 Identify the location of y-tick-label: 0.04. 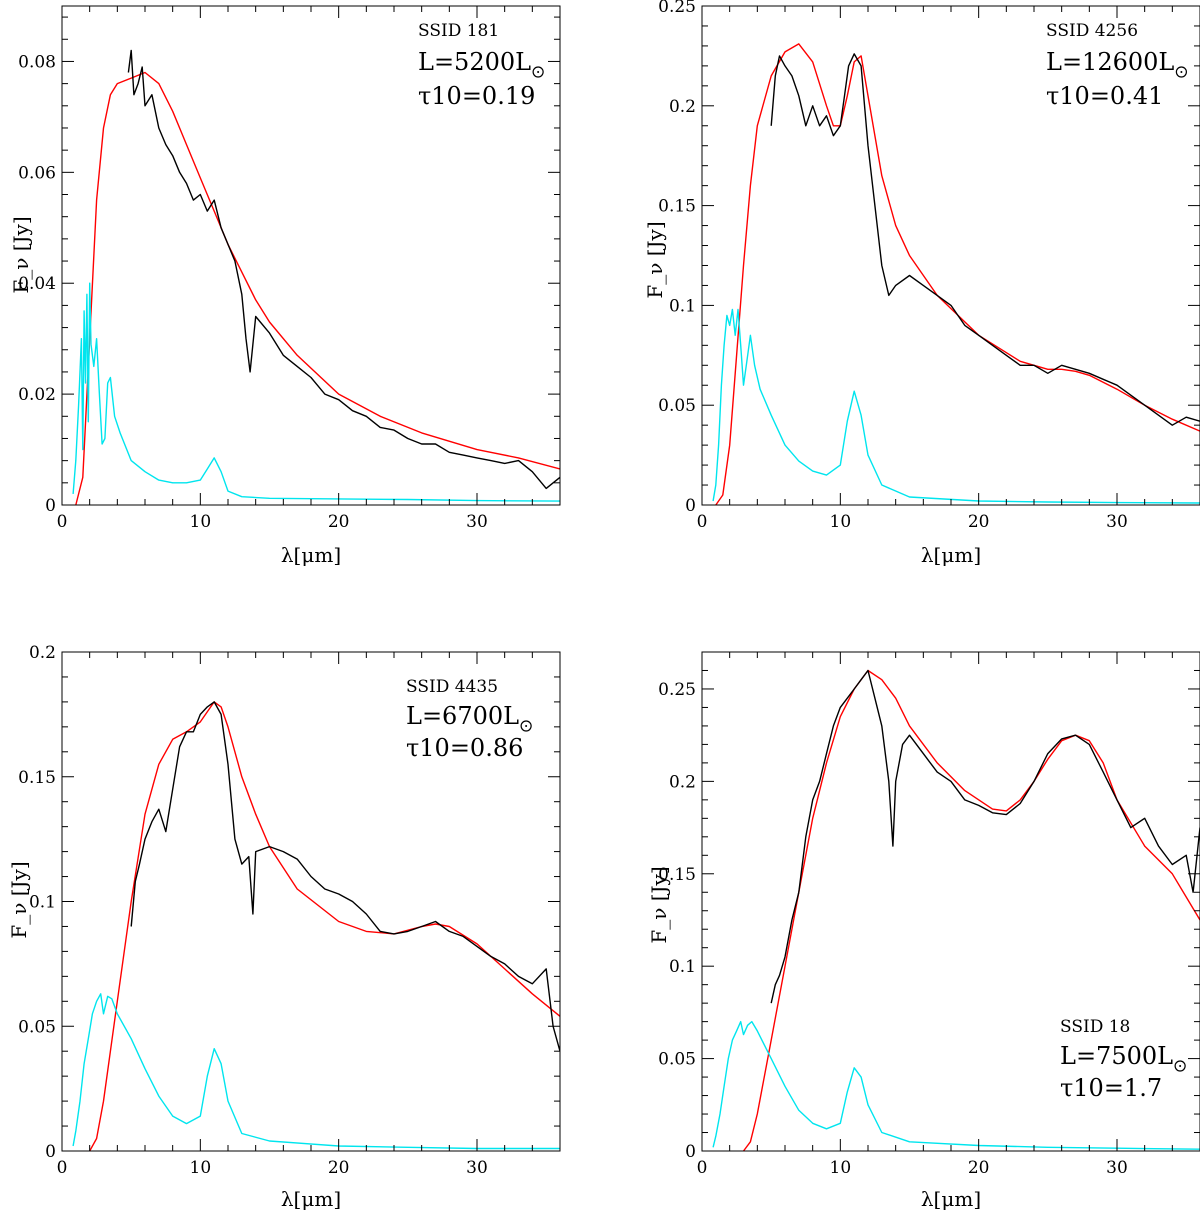
(37, 284).